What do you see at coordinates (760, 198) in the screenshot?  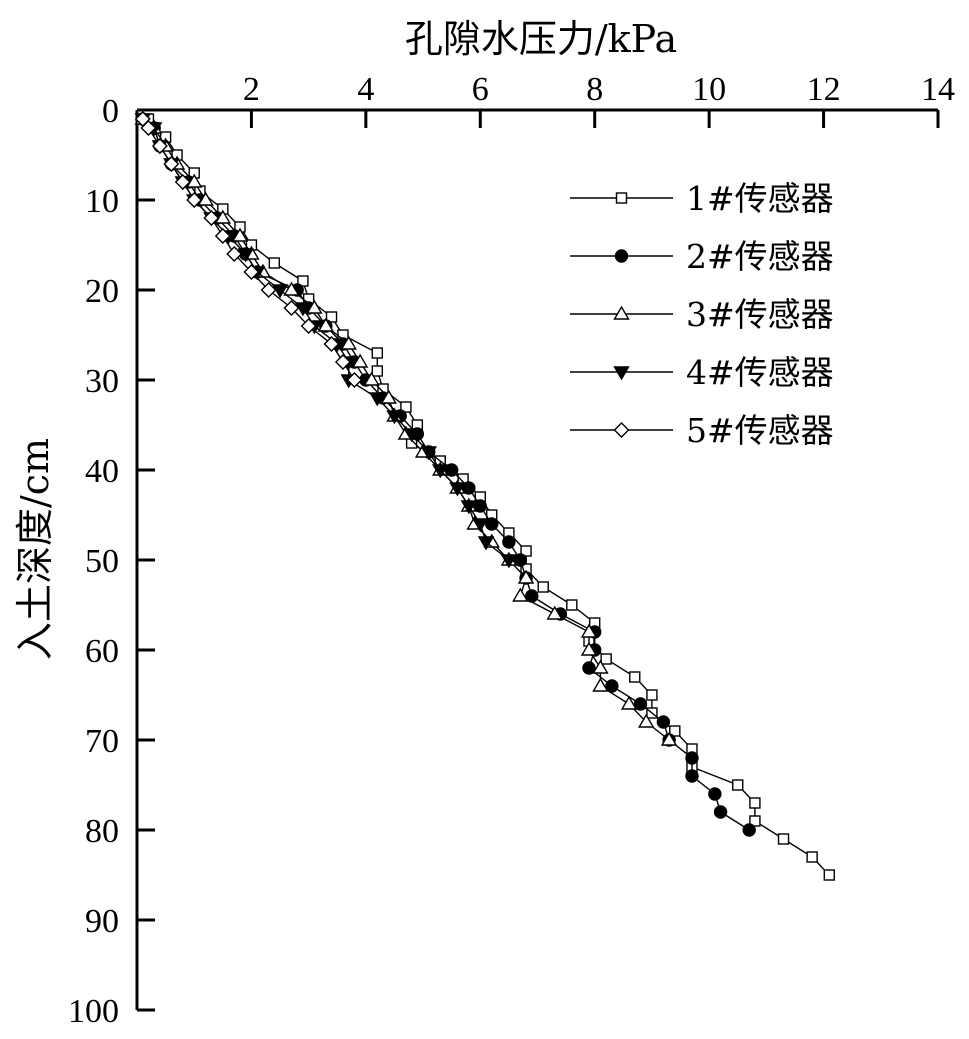 I see `legend-label: 1#传感器` at bounding box center [760, 198].